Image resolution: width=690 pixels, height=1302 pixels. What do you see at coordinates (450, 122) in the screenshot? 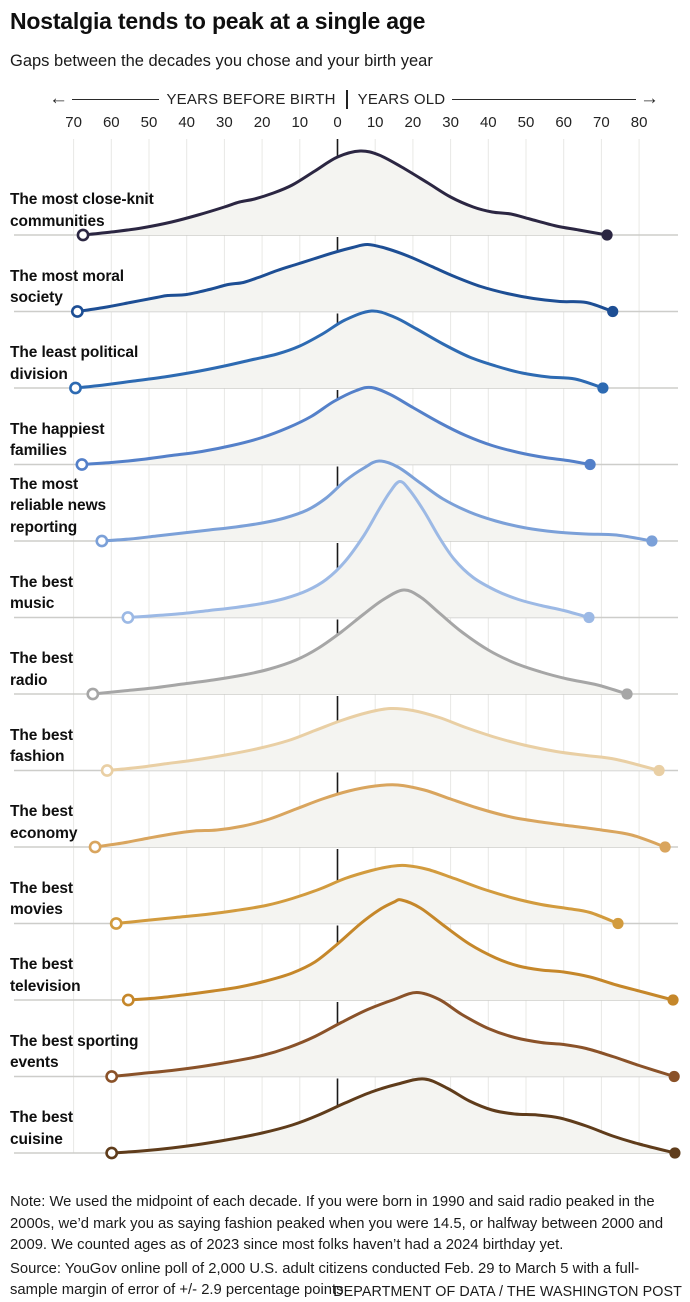
I see `tick-label-30-after: 30` at bounding box center [450, 122].